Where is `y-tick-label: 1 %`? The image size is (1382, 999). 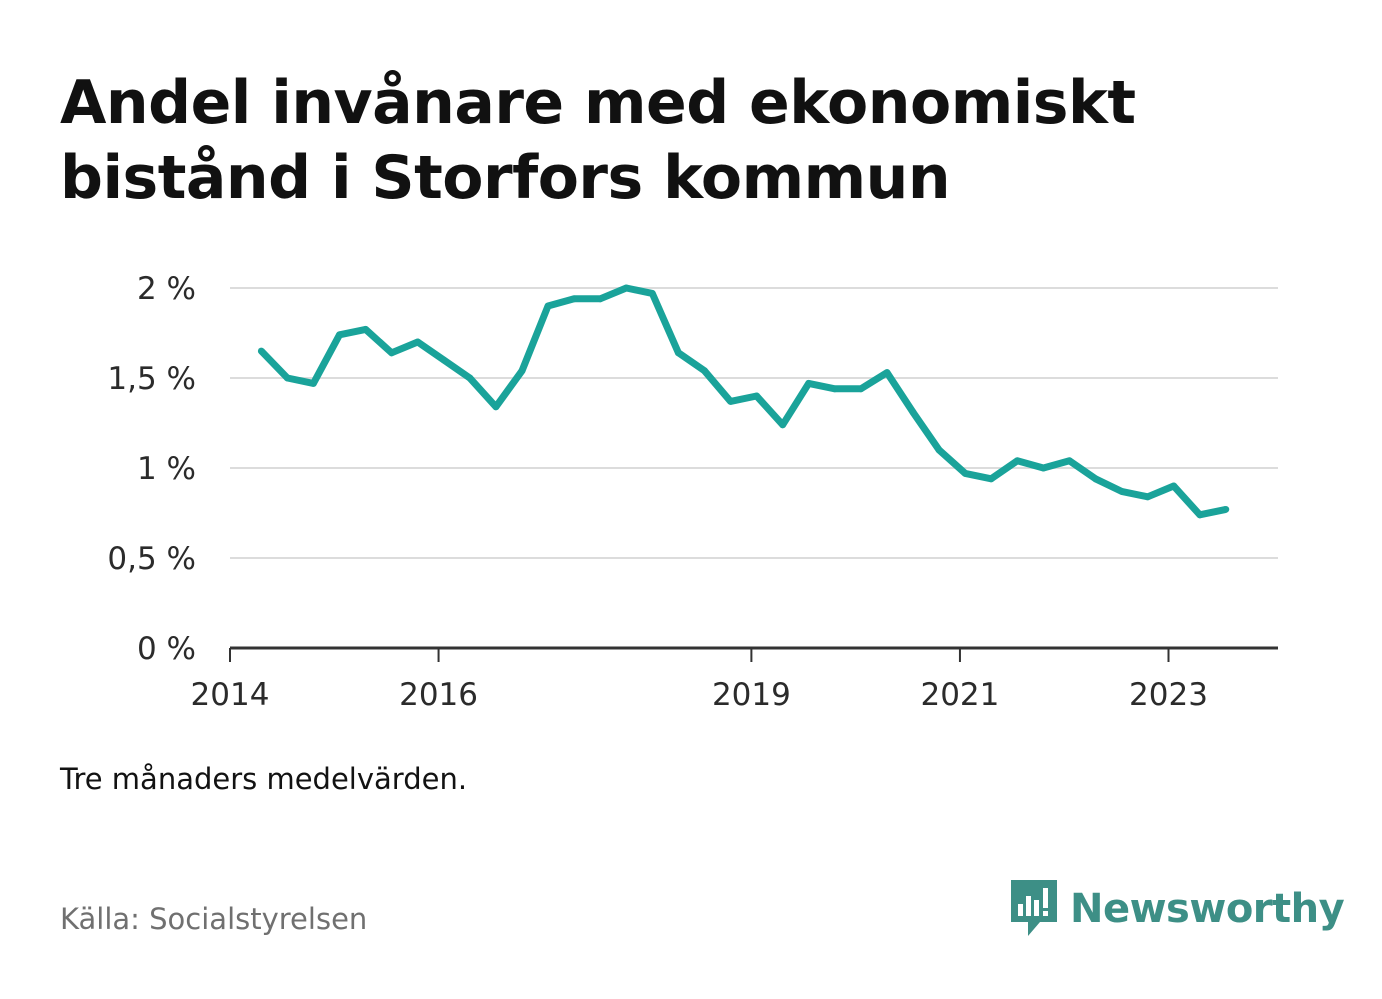 y-tick-label: 1 % is located at coordinates (166, 469).